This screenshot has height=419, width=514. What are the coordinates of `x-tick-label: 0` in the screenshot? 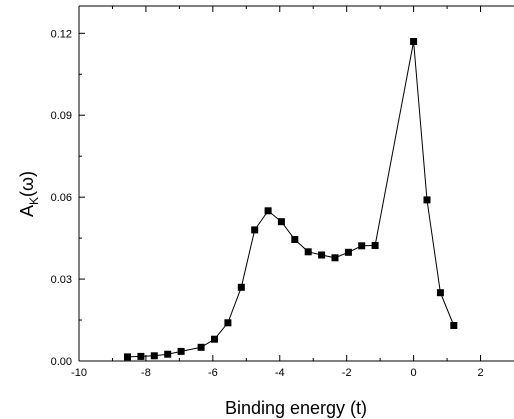 It's located at (414, 373).